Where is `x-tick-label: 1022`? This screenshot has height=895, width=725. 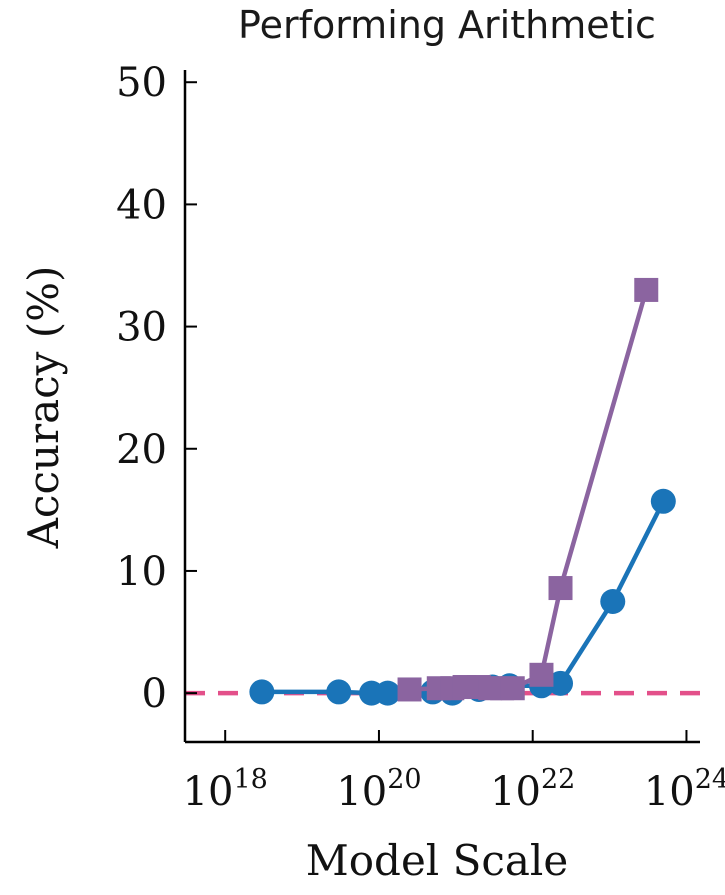 x-tick-label: 1022 is located at coordinates (532, 789).